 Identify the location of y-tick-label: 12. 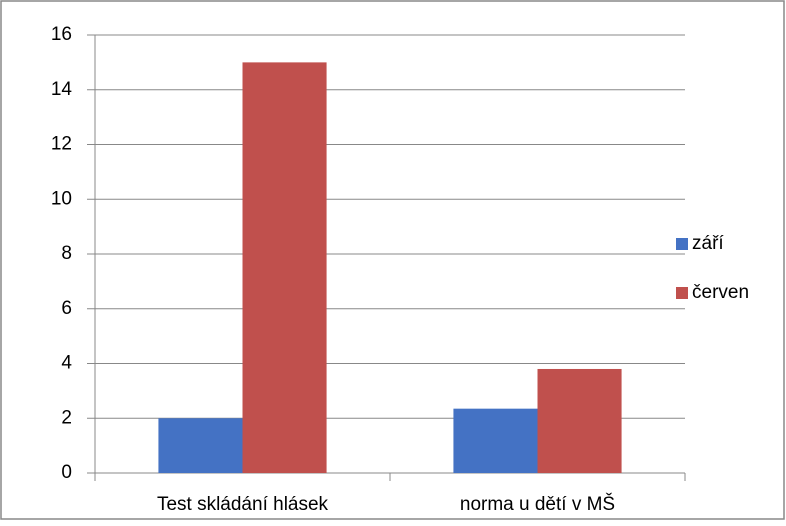
(61, 144).